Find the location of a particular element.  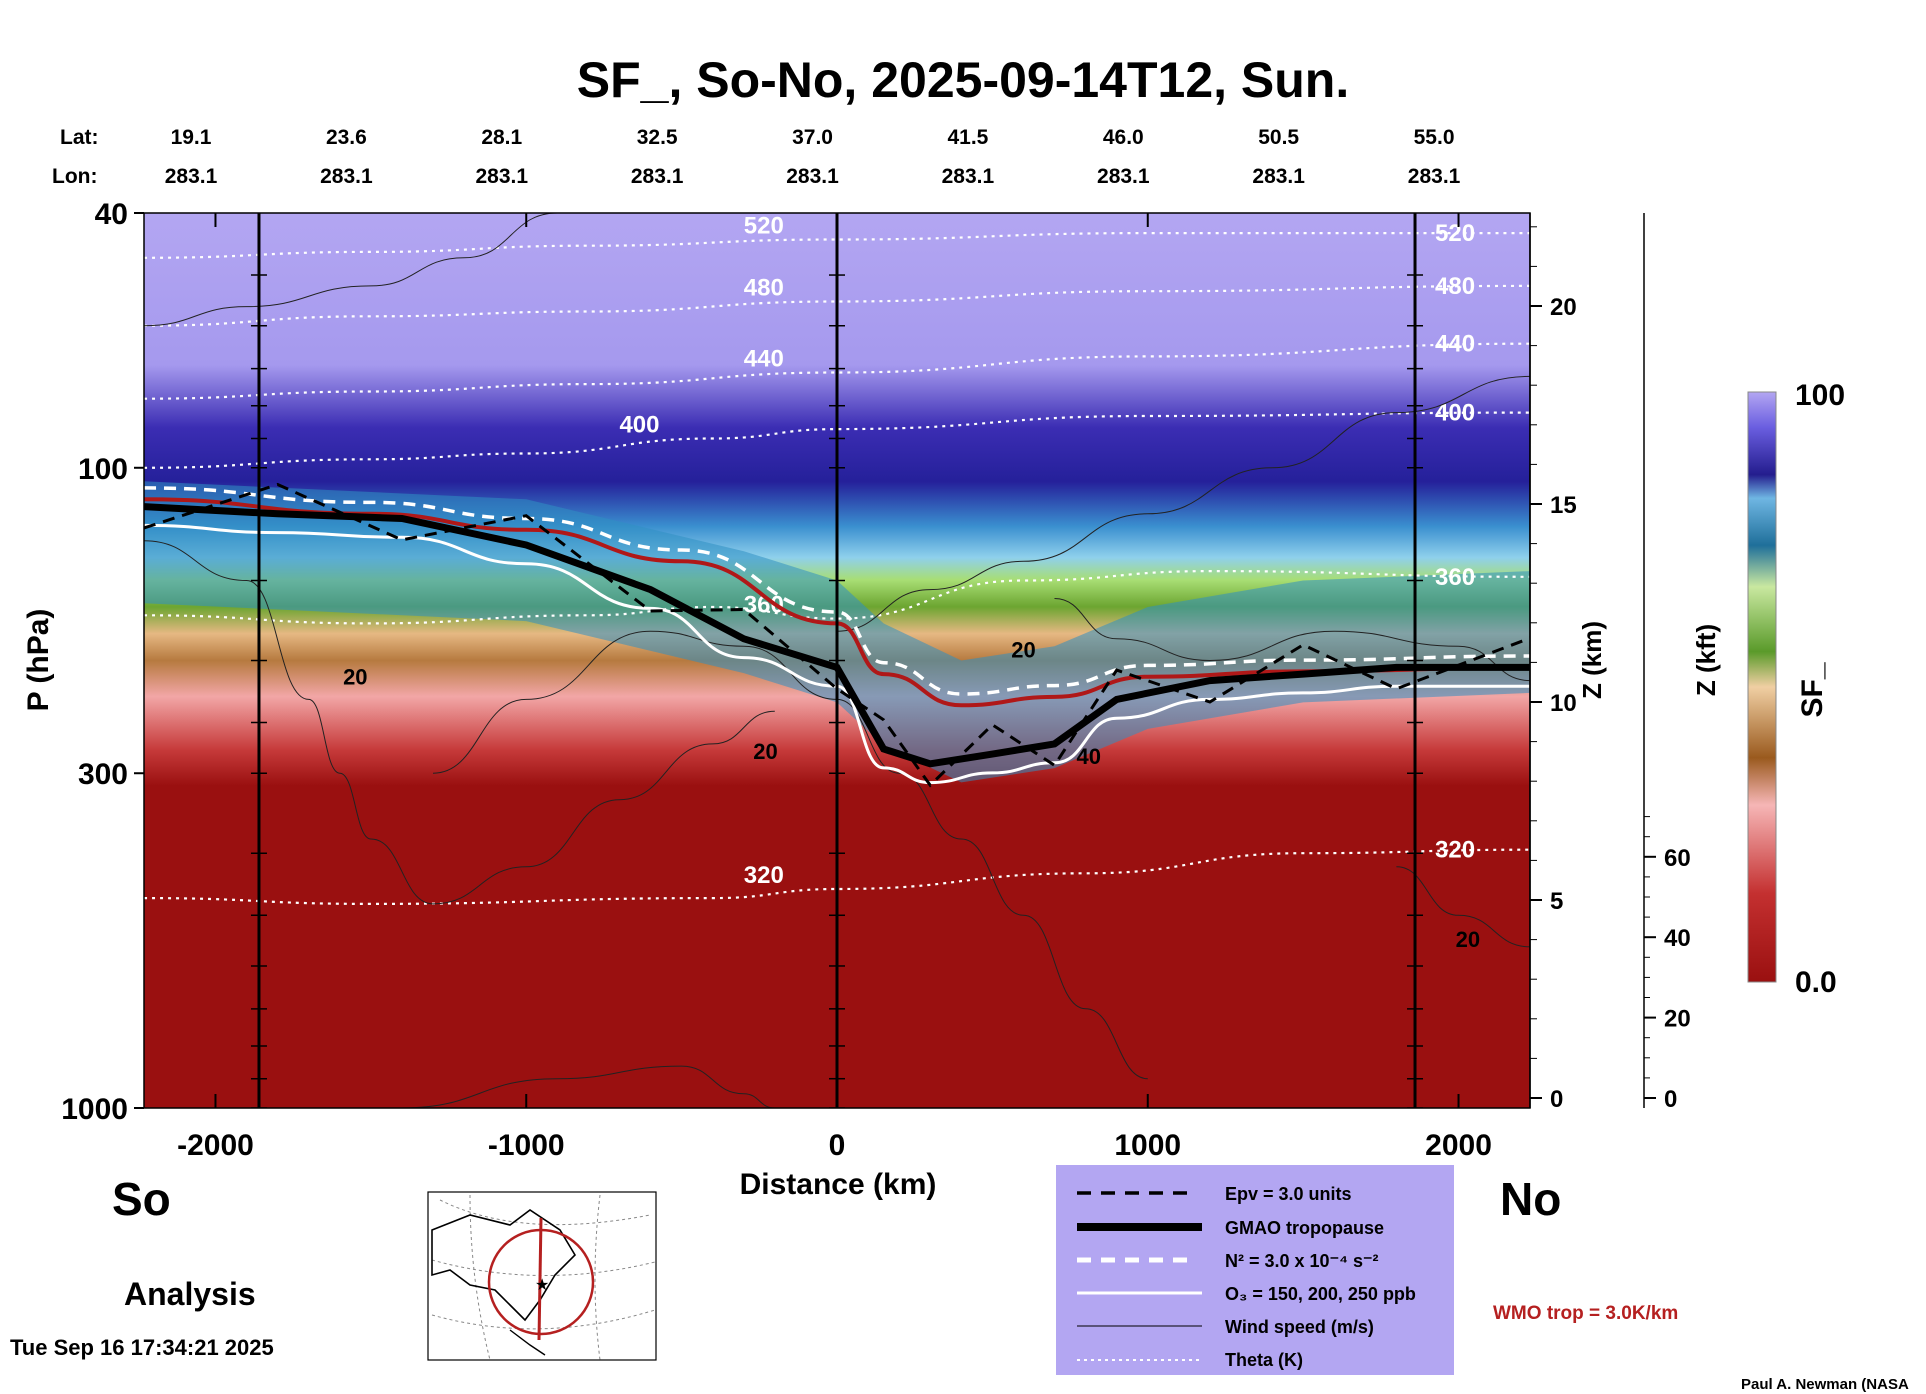

y-tick-label: 100 is located at coordinates (103, 469).